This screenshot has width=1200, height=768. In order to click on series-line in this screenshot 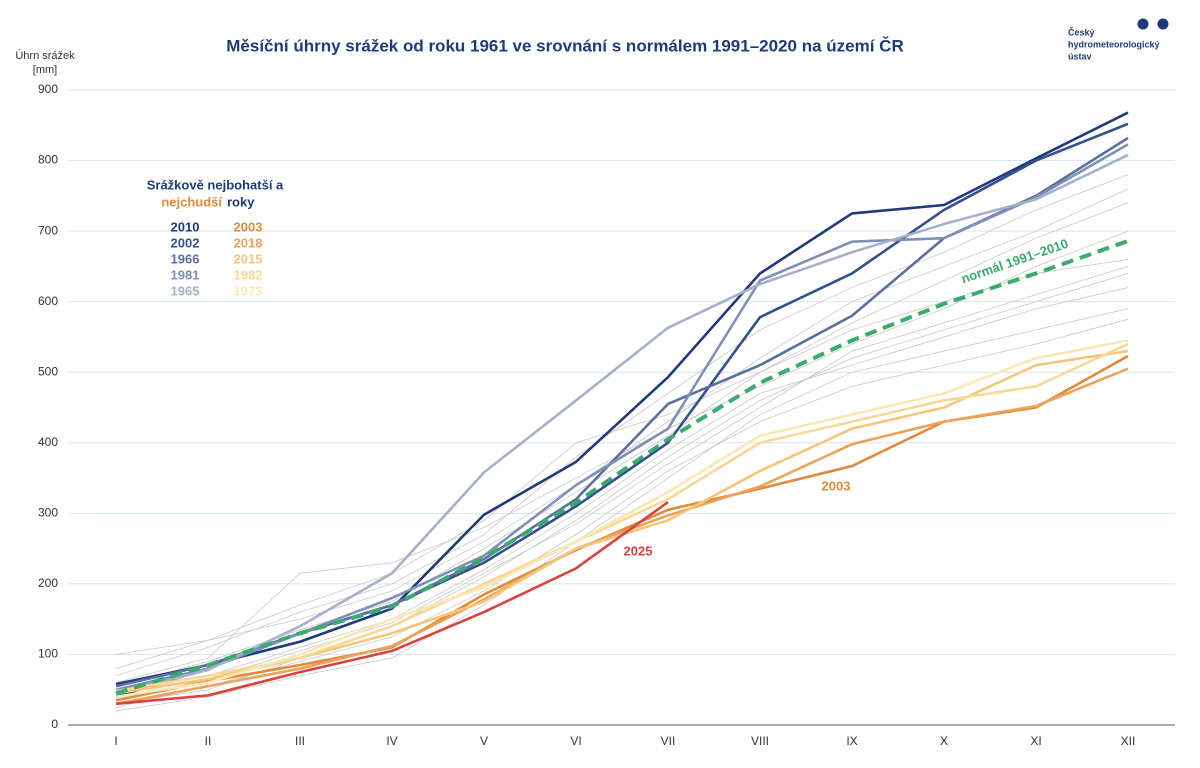, I will do `click(392, 603)`.